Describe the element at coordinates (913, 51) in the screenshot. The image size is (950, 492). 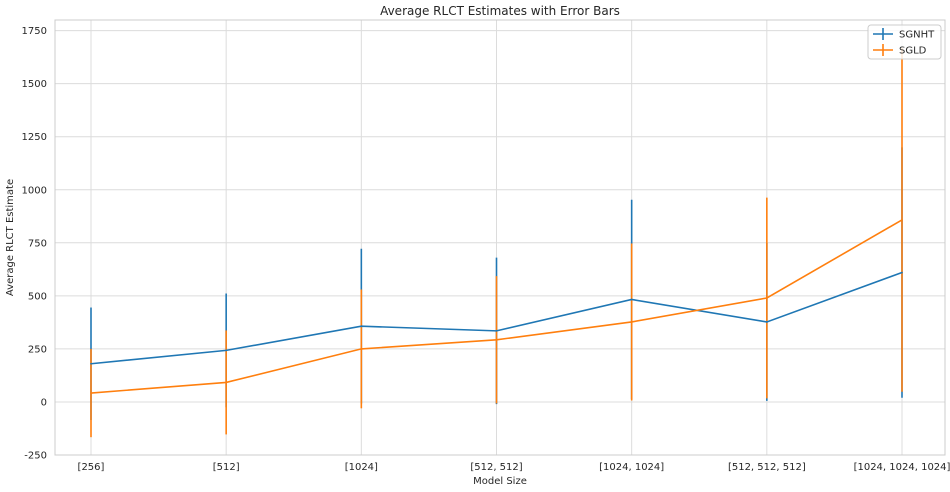
I see `legend-label-sgld: SGLD` at that location.